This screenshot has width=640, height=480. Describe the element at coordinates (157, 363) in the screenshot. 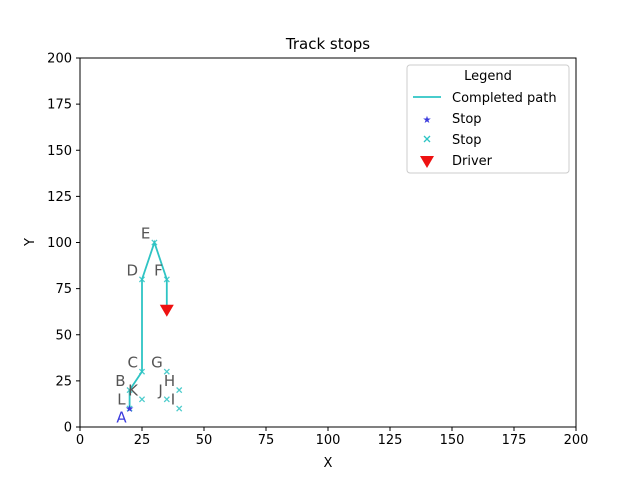

I see `stop-label: G` at that location.